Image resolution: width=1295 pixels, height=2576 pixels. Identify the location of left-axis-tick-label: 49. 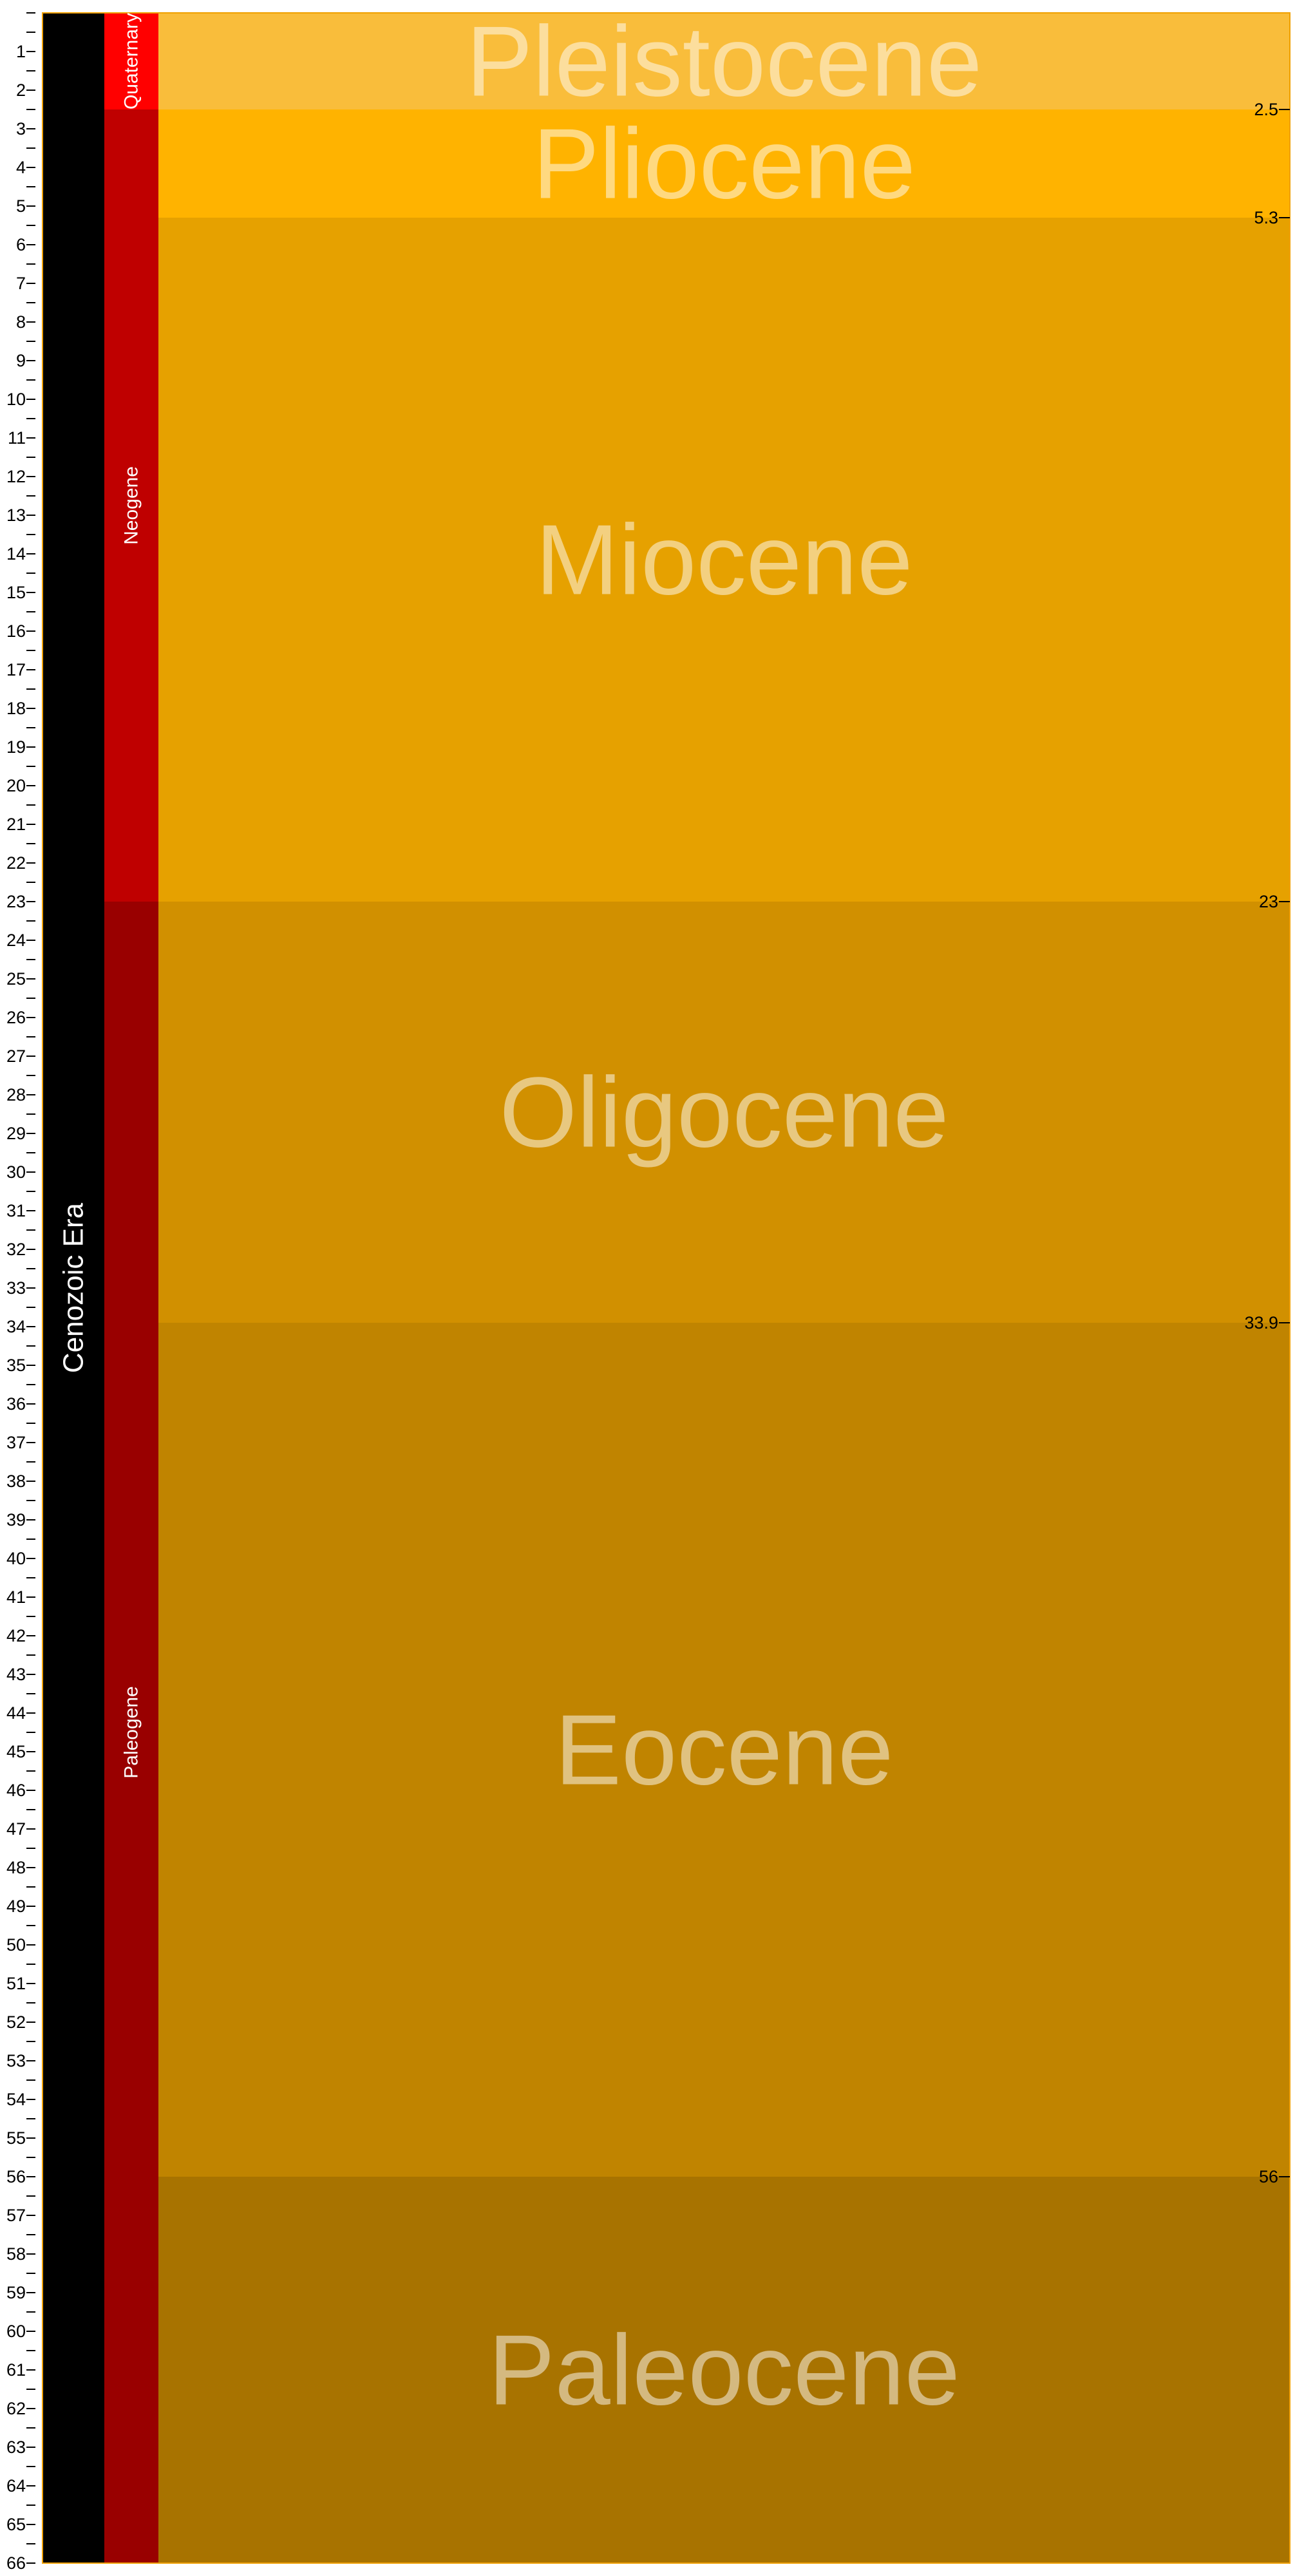
(16, 1907).